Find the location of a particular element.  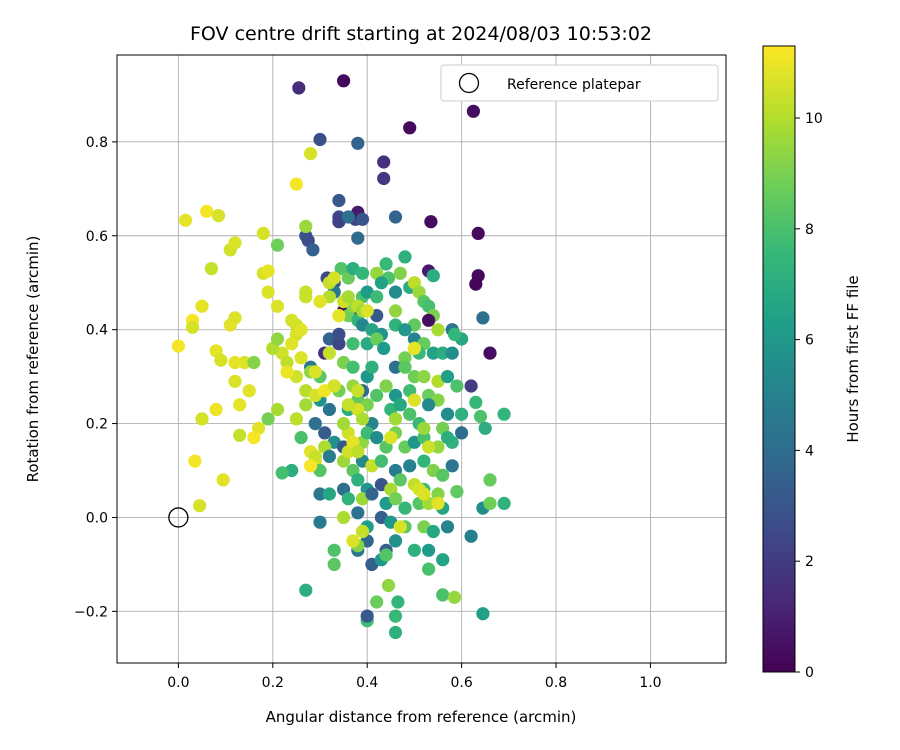

y-tick-label: 0.4 is located at coordinates (97, 331).